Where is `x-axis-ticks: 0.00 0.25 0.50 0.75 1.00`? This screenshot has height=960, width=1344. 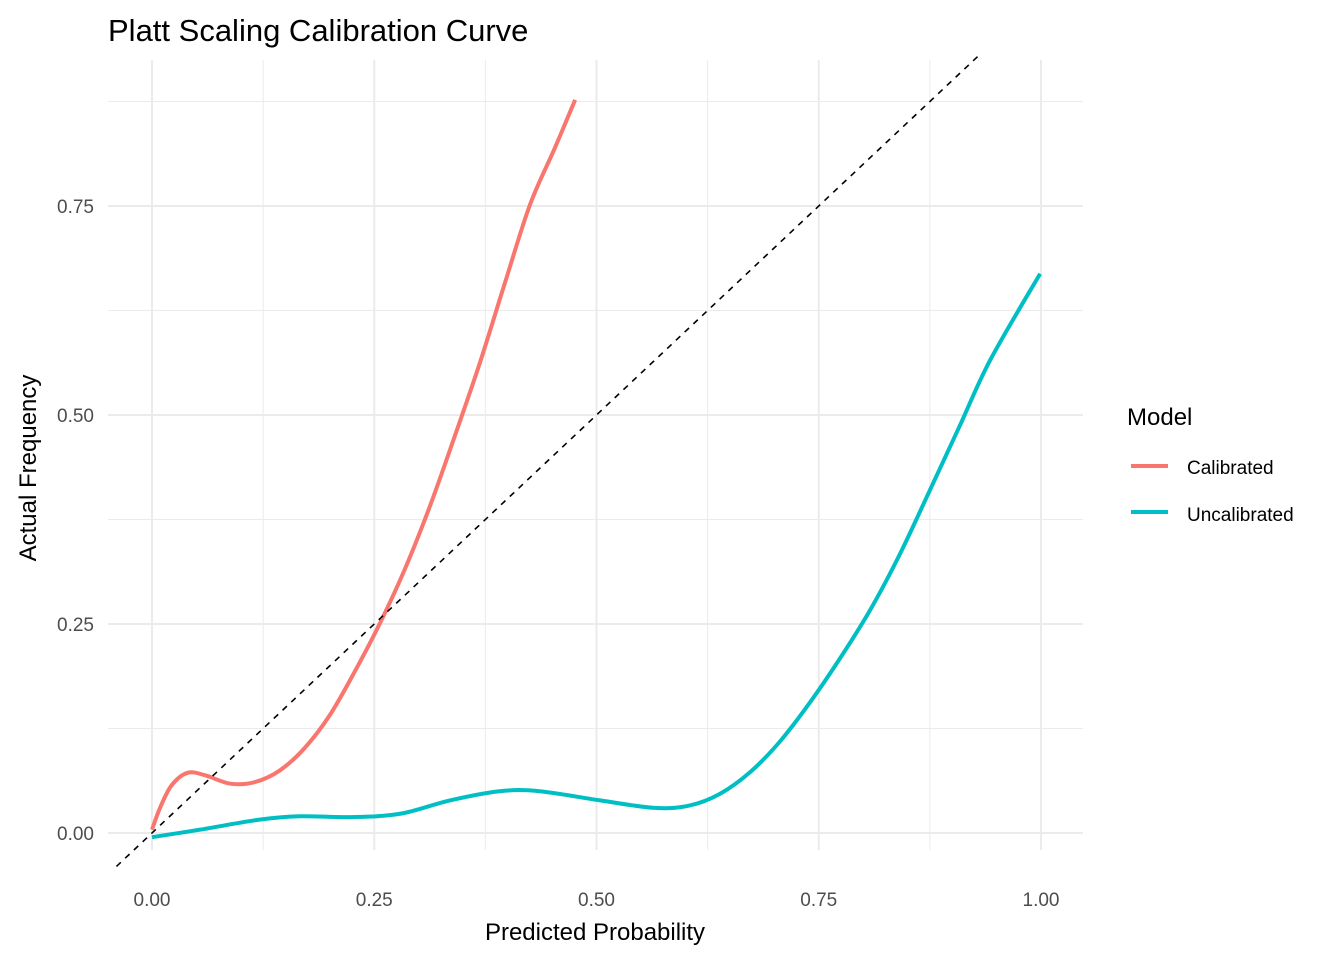 x-axis-ticks: 0.00 0.25 0.50 0.75 1.00 is located at coordinates (597, 900).